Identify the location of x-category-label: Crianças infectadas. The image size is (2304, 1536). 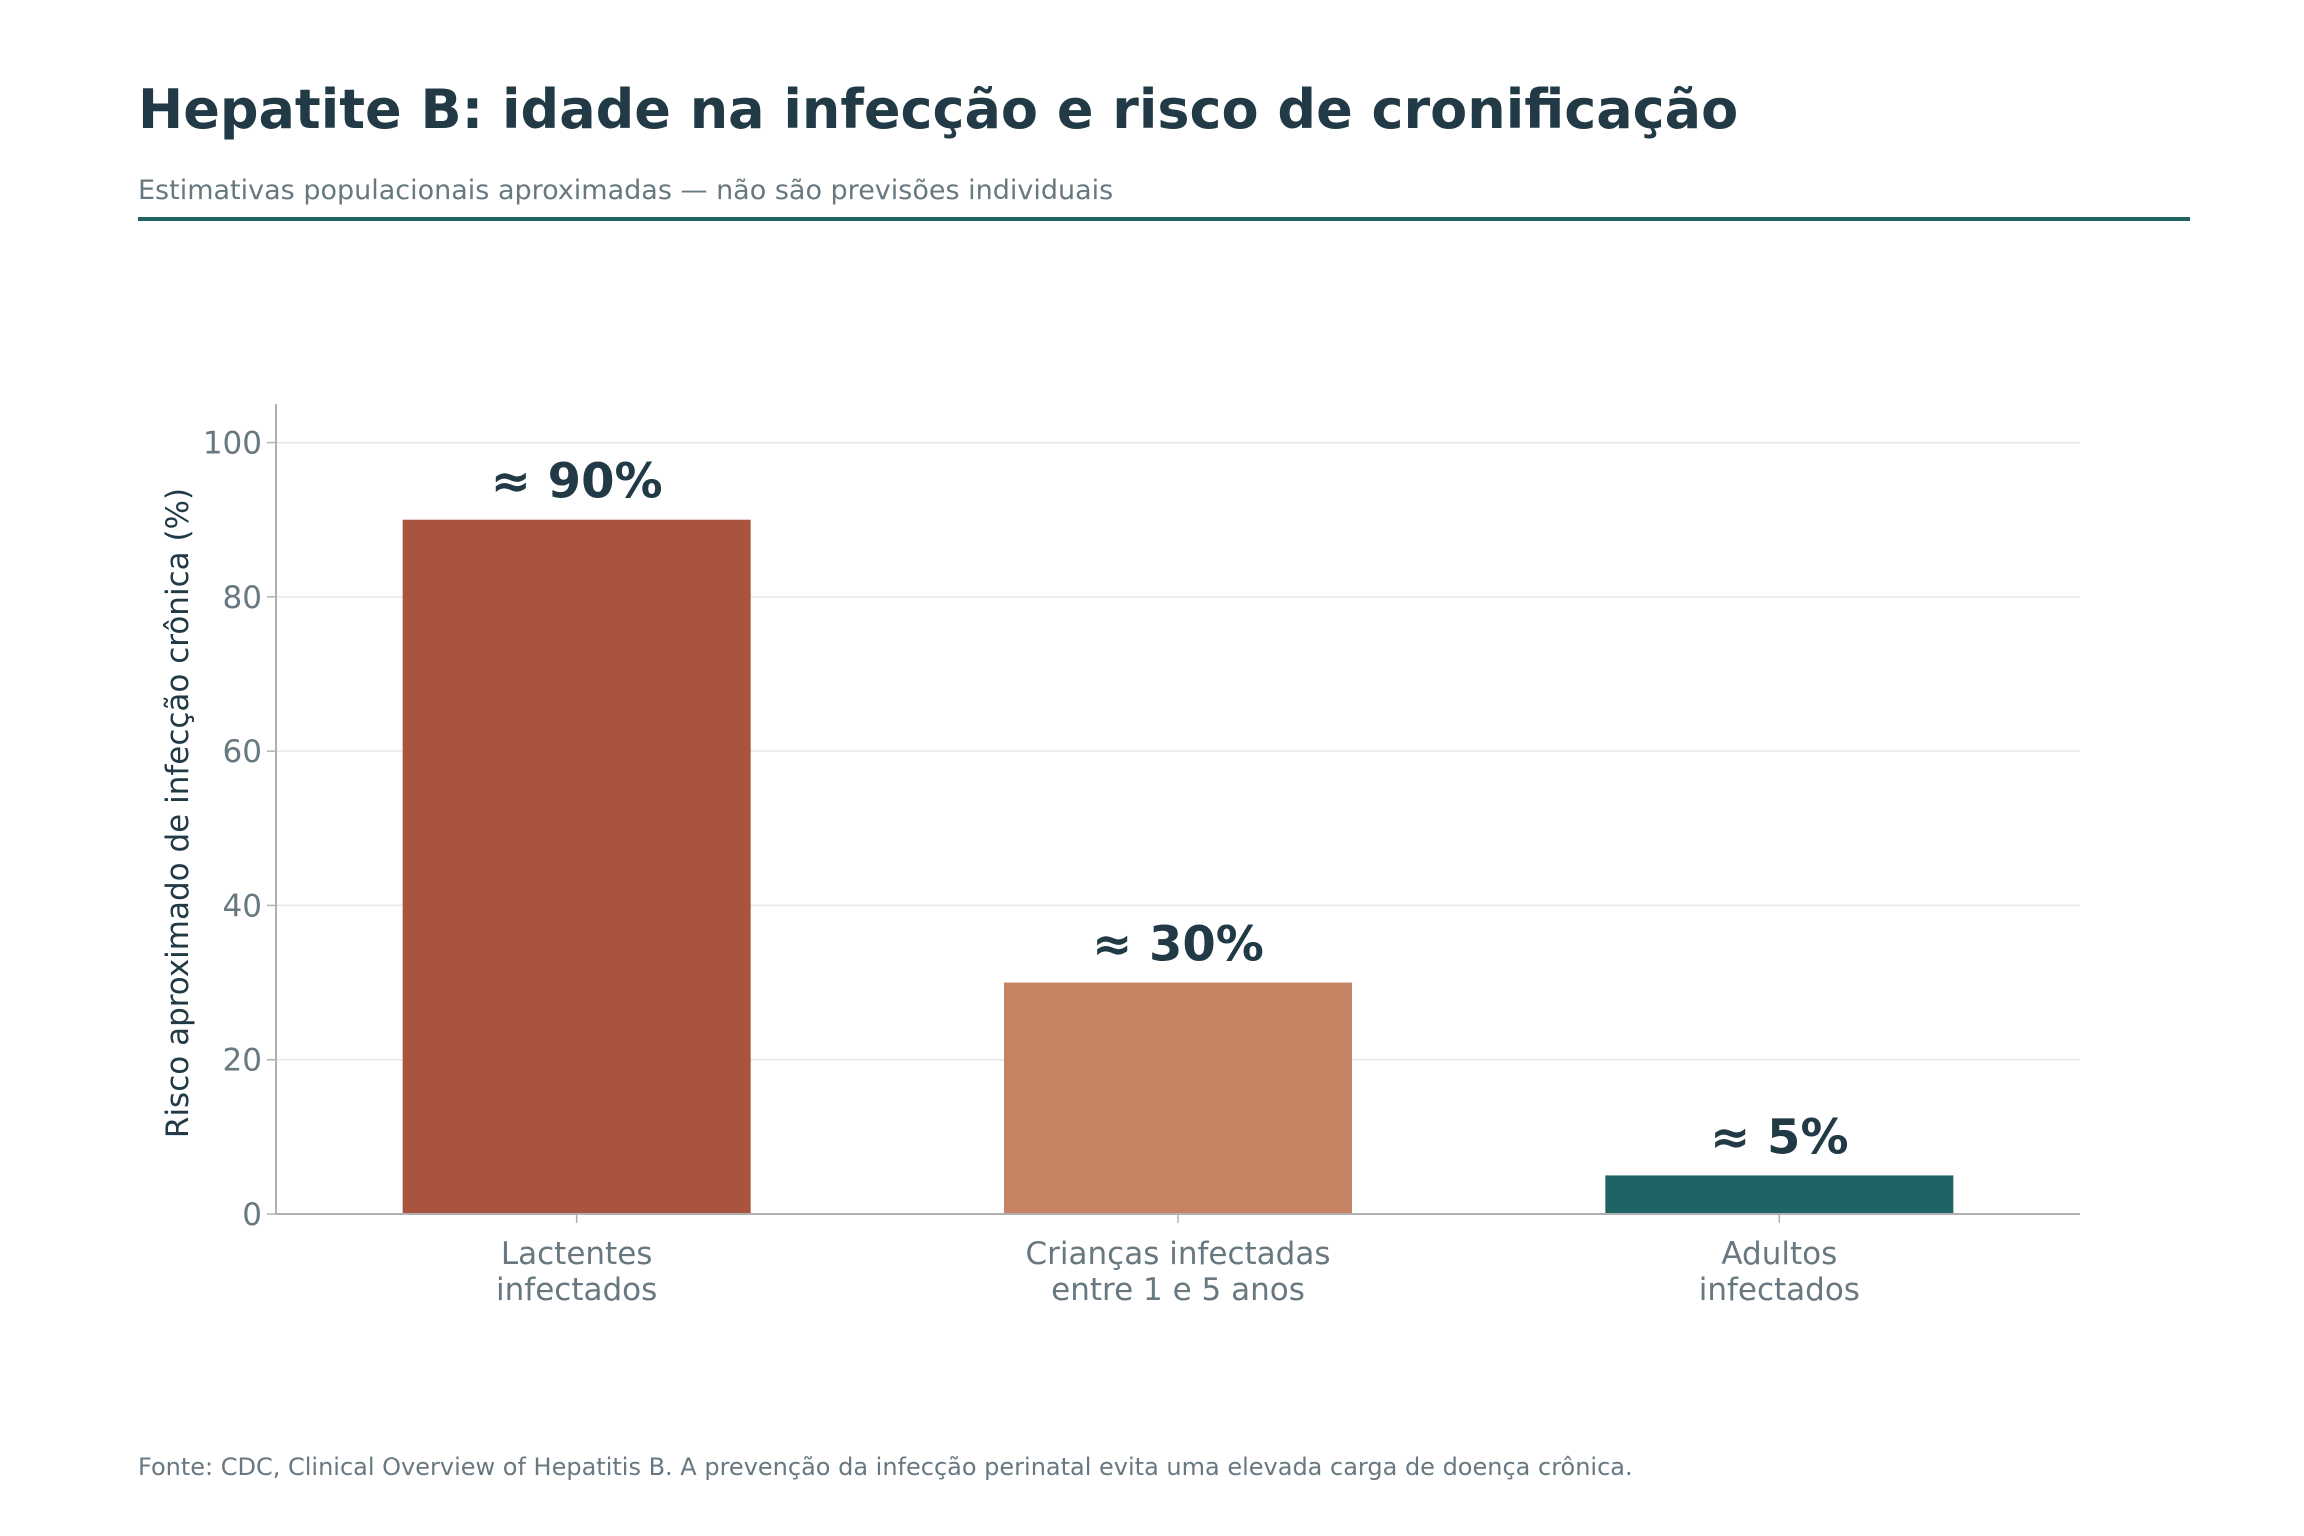
(1178, 1254).